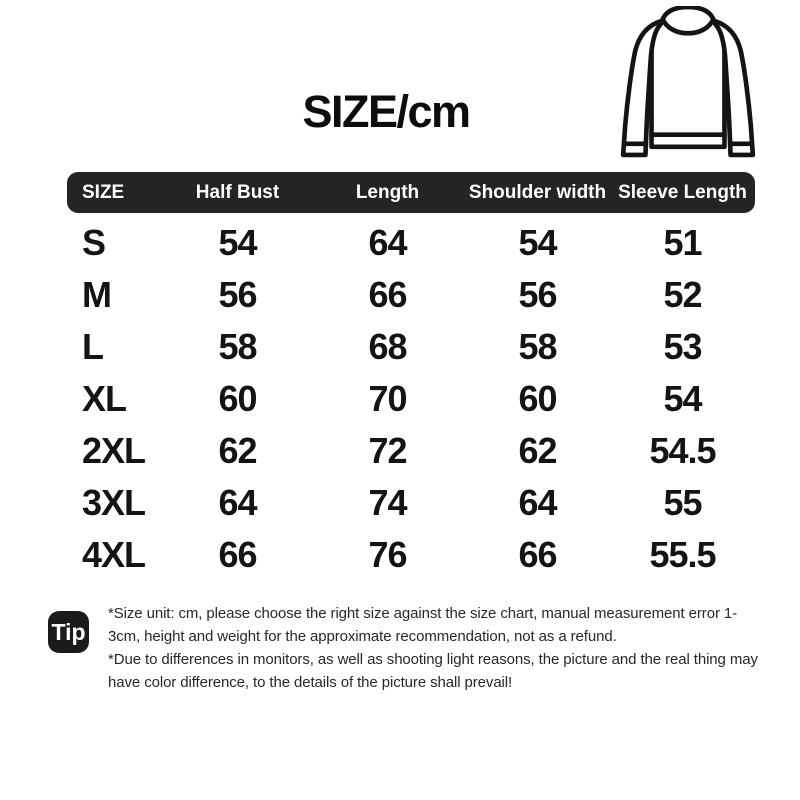 Image resolution: width=800 pixels, height=800 pixels. Describe the element at coordinates (537, 554) in the screenshot. I see `shoulder-width-value: 66` at that location.